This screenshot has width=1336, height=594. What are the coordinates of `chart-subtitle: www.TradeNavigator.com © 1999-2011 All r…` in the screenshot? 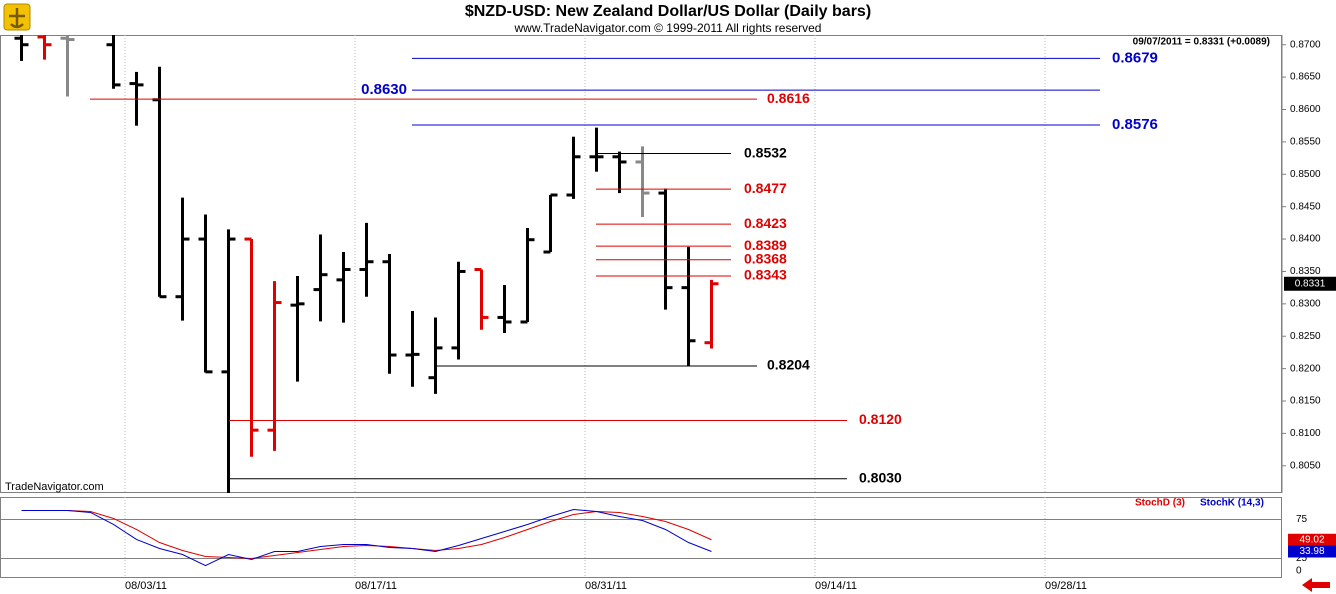 It's located at (668, 28).